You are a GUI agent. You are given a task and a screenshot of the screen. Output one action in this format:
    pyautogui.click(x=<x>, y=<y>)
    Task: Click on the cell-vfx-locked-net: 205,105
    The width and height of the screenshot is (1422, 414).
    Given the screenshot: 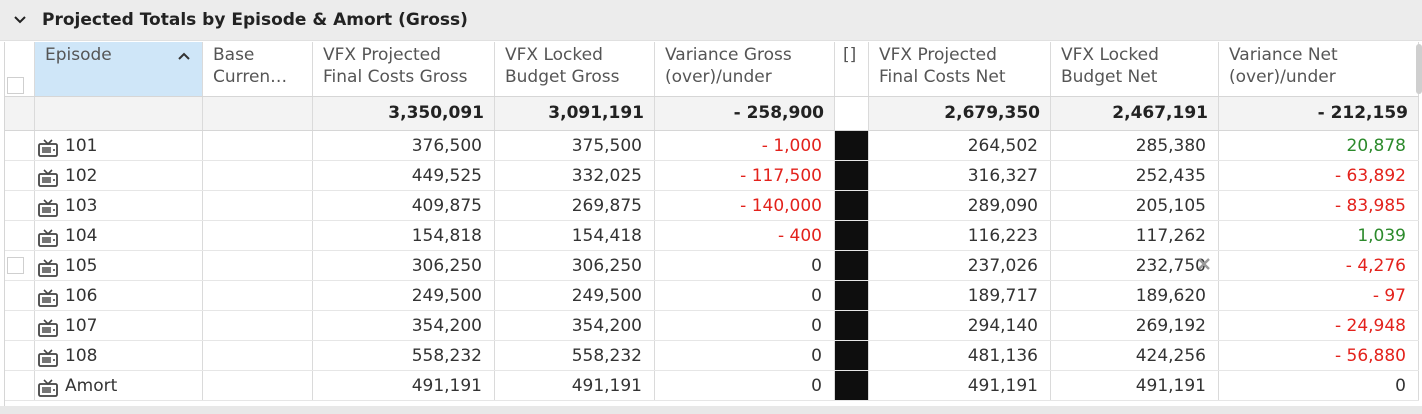 What is the action you would take?
    pyautogui.click(x=1135, y=205)
    